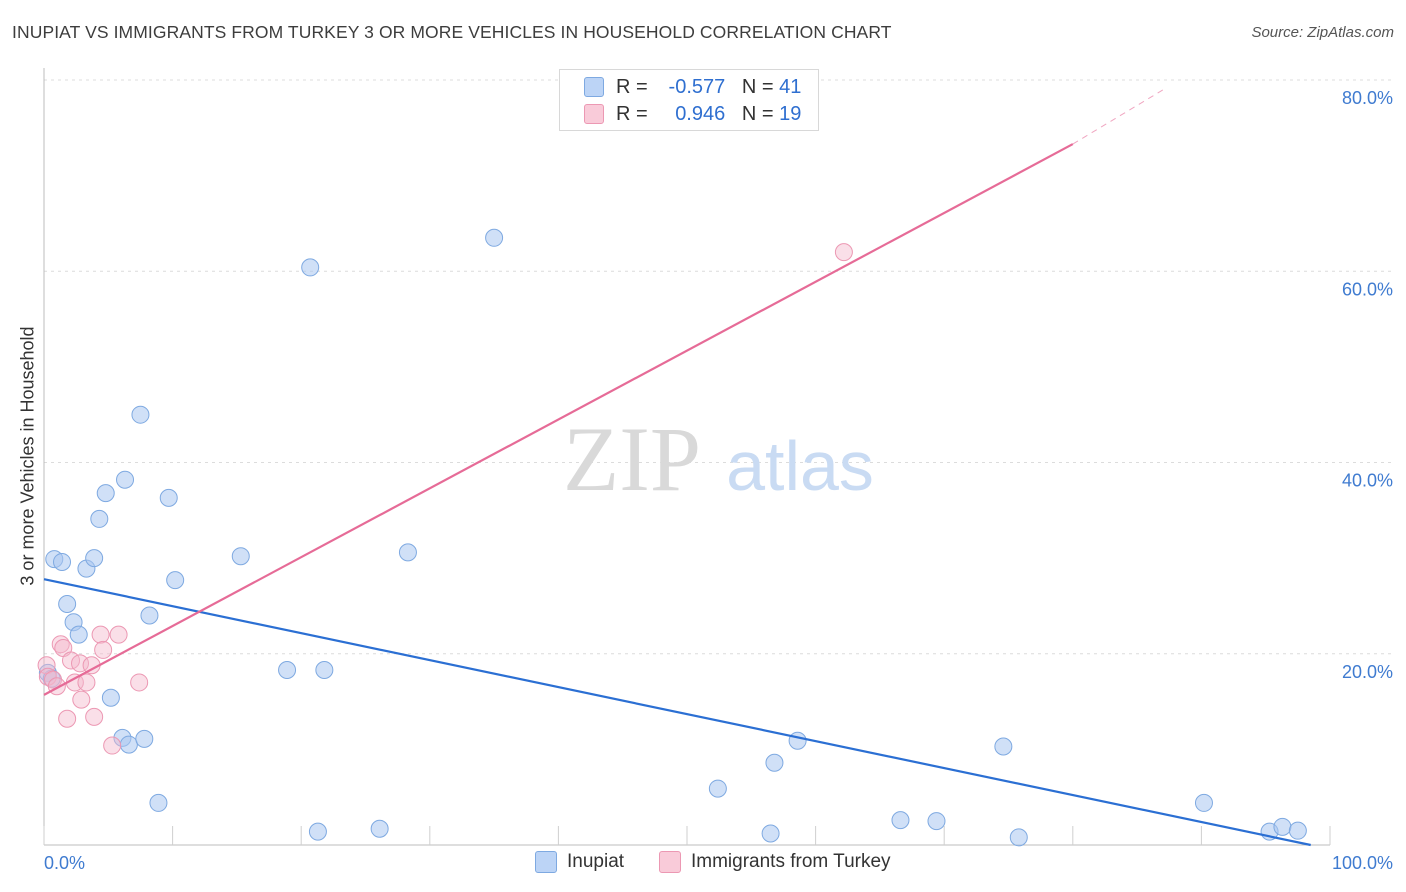 The image size is (1406, 892). I want to click on watermark: ZIP atlas, so click(718, 459).